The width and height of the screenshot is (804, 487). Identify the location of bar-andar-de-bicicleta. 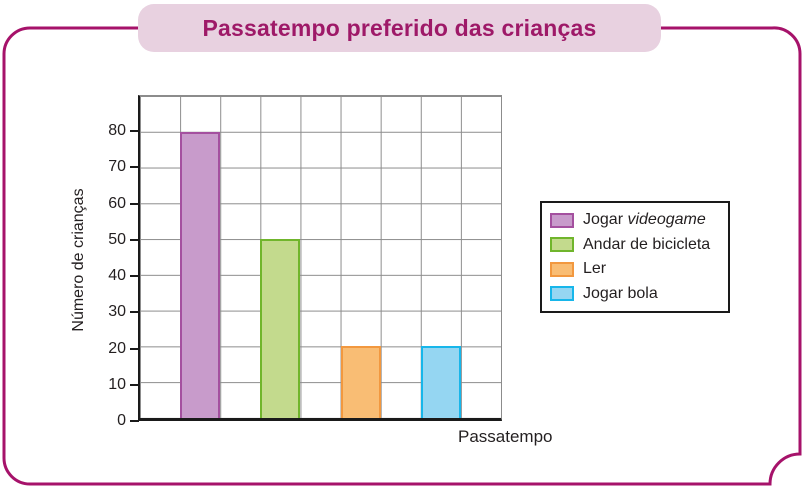
(280, 328).